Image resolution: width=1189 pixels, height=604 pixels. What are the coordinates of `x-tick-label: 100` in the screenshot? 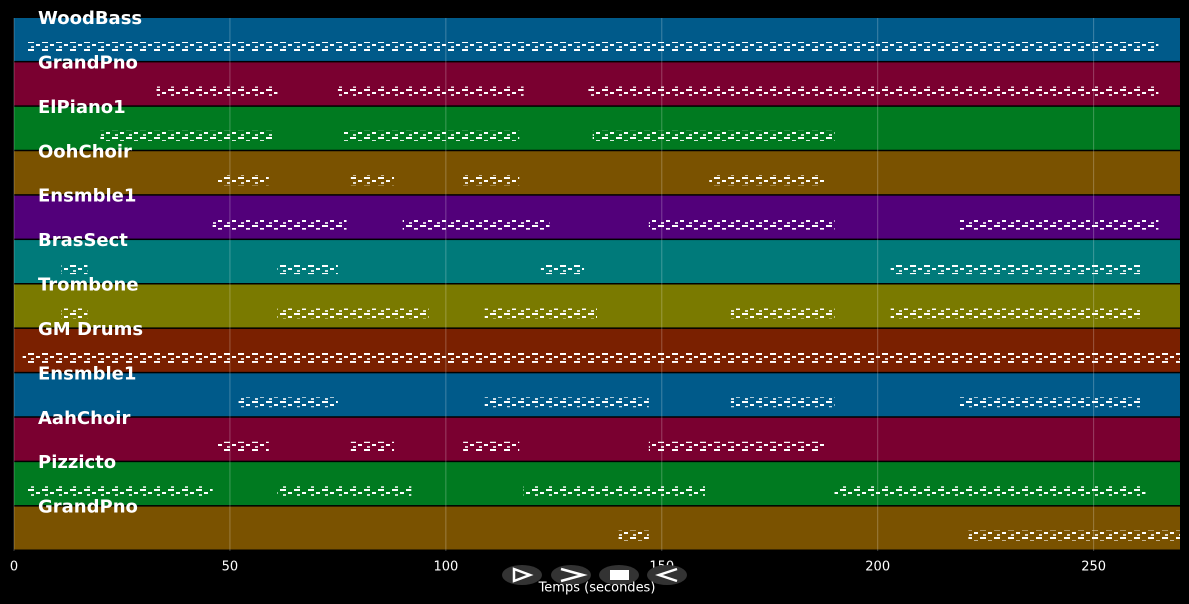 It's located at (445, 567).